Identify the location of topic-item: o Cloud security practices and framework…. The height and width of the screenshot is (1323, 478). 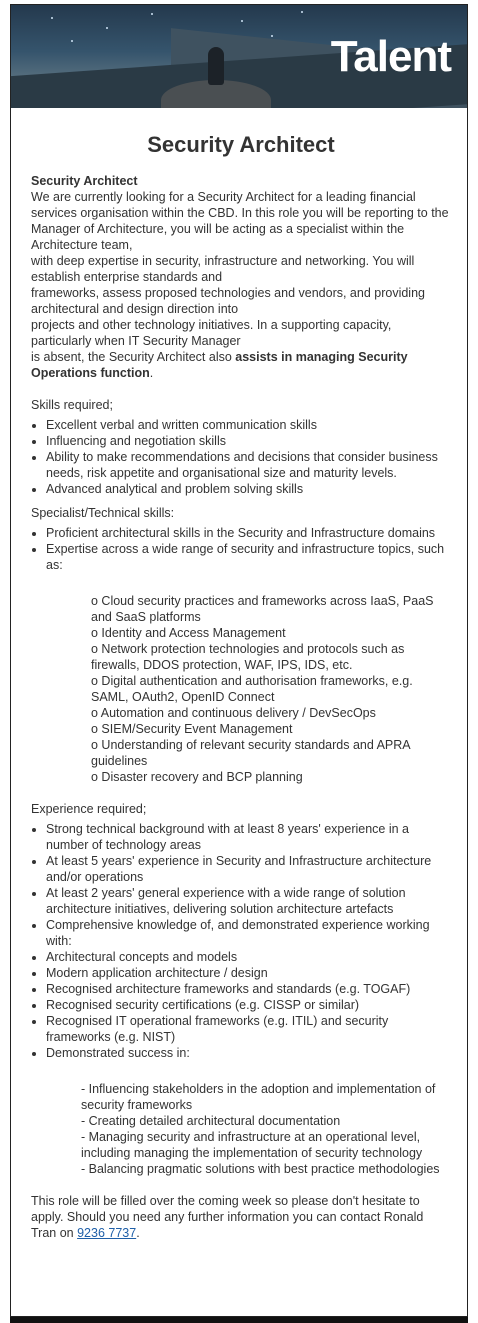
(262, 609).